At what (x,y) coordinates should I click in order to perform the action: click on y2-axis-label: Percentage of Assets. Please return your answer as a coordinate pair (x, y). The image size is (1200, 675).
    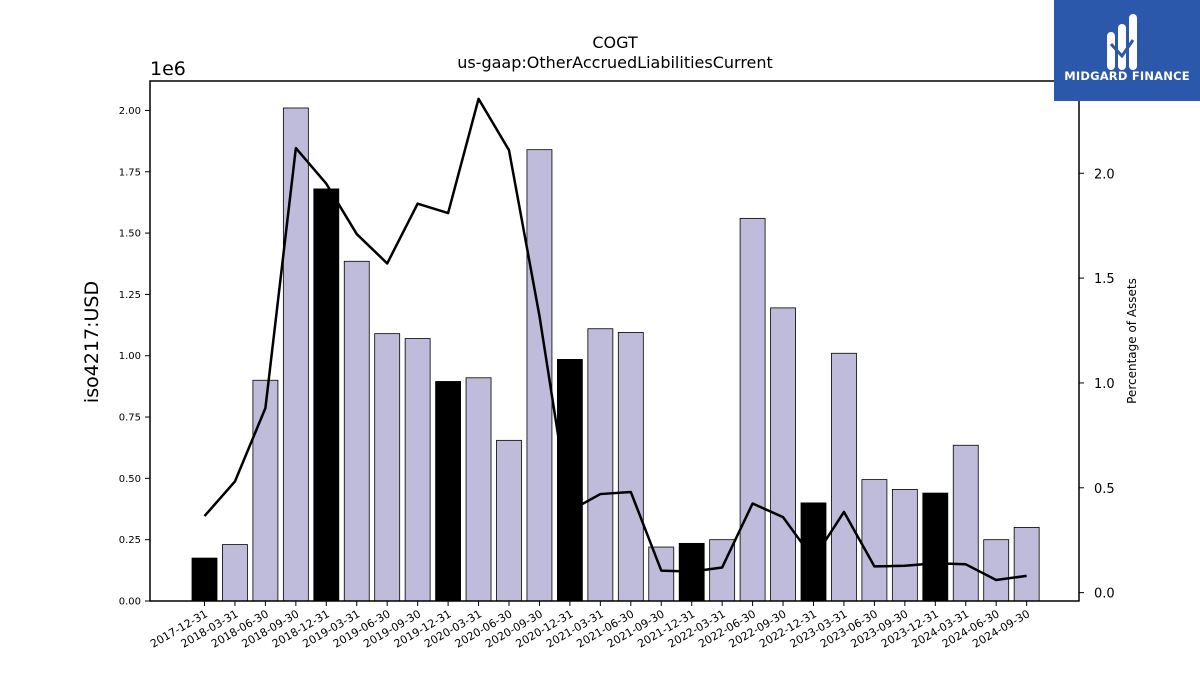
    Looking at the image, I should click on (1132, 341).